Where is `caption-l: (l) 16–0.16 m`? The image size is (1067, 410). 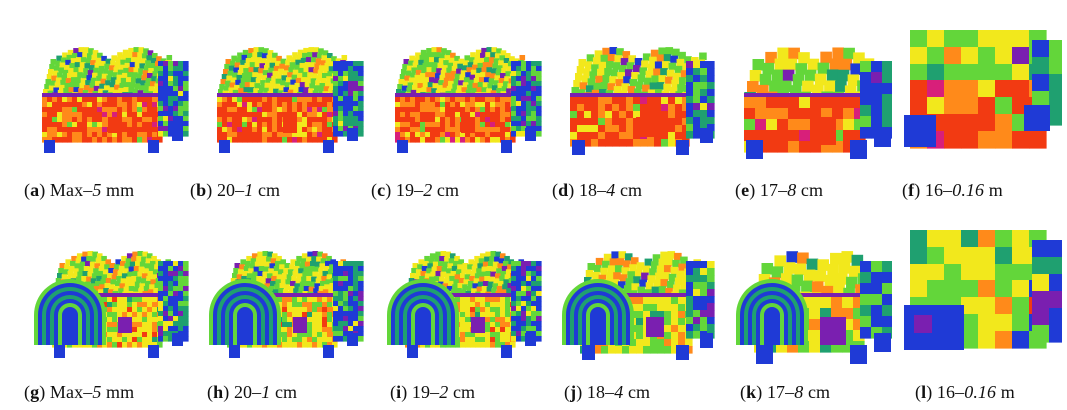 caption-l: (l) 16–0.16 m is located at coordinates (965, 392).